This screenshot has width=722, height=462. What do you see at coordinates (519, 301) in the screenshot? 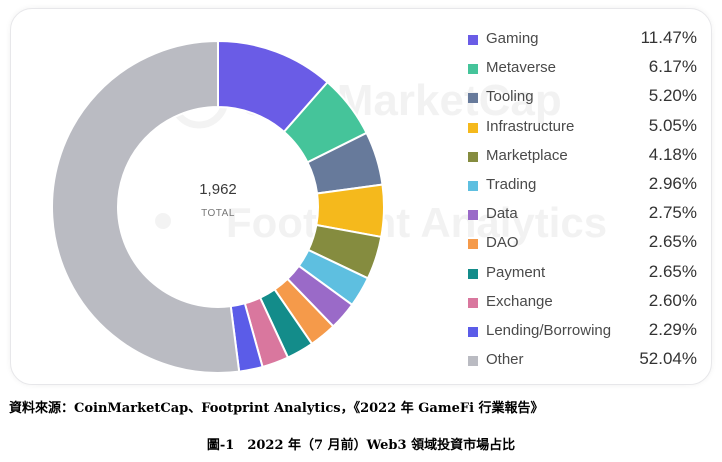
I see `legend-label: Exchange` at bounding box center [519, 301].